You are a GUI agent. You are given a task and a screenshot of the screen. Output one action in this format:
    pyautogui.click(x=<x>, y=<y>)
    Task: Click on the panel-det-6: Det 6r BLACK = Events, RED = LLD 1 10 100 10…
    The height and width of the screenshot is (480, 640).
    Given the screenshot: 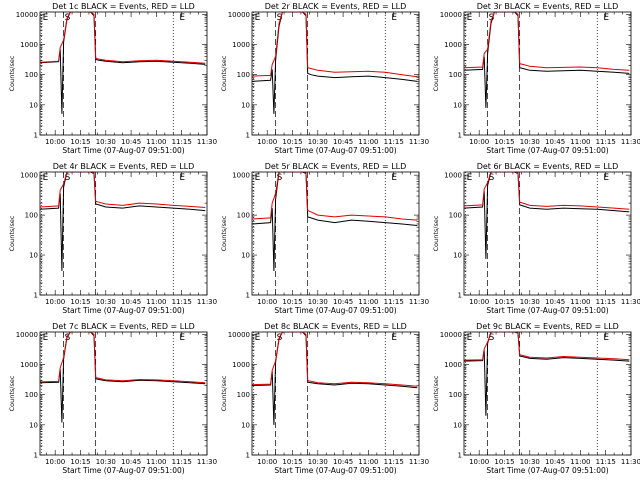 What is the action you would take?
    pyautogui.click(x=536, y=238)
    